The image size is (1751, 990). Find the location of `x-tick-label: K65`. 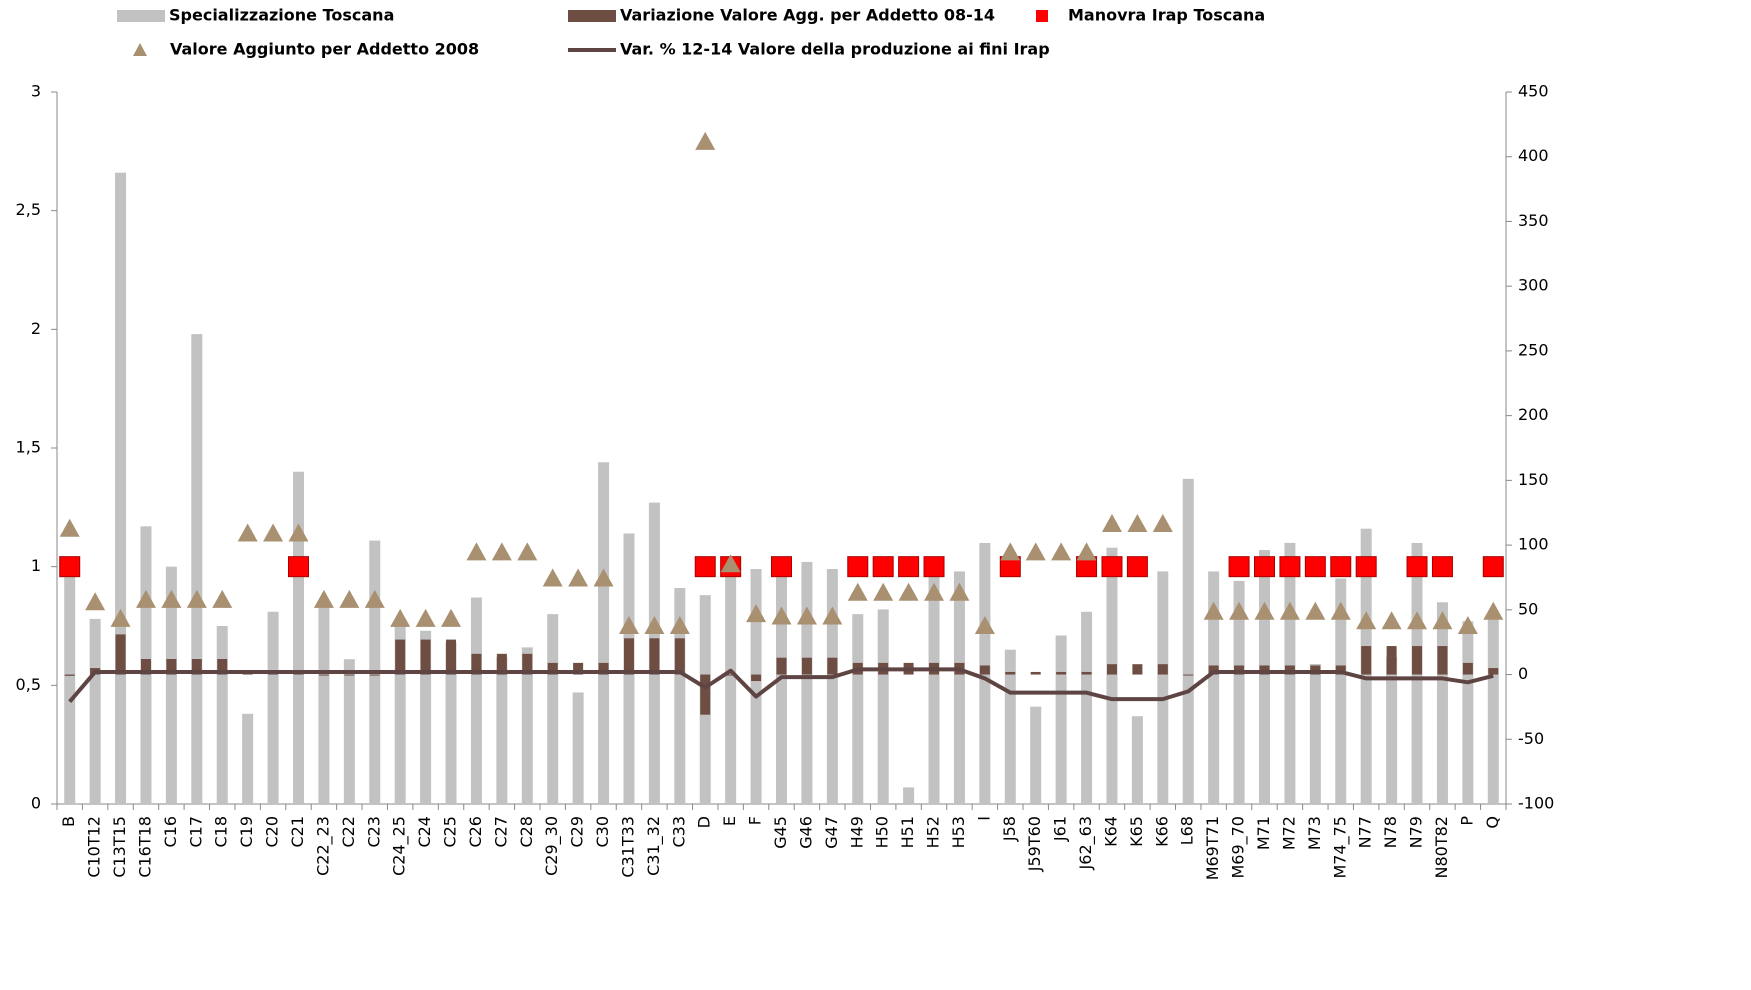

x-tick-label: K65 is located at coordinates (1136, 831).